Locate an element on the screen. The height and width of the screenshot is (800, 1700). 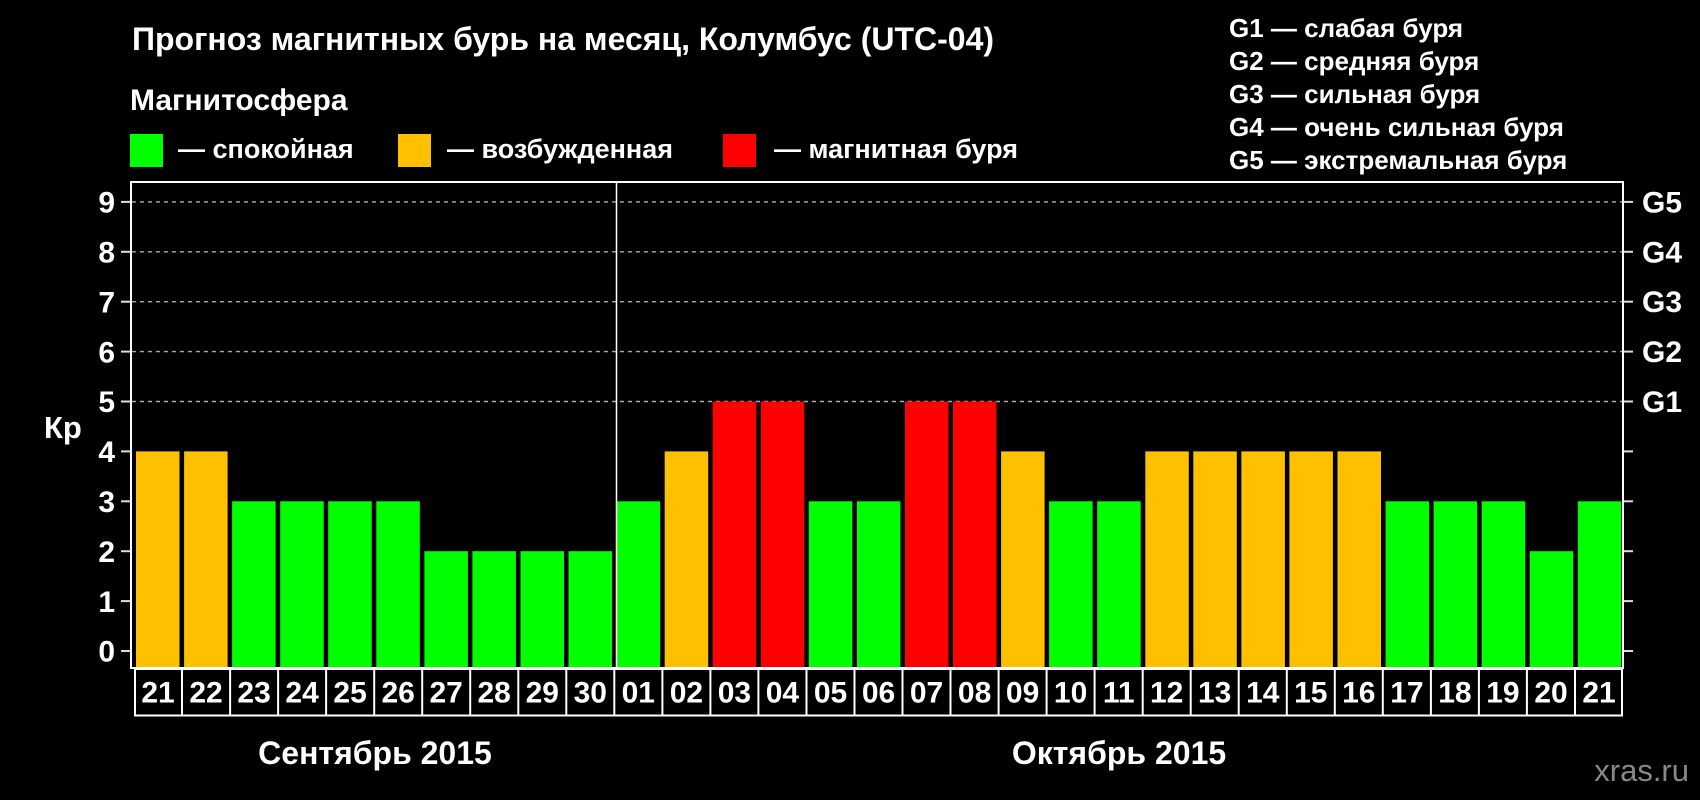
svg-text: G5 is located at coordinates (1662, 202).